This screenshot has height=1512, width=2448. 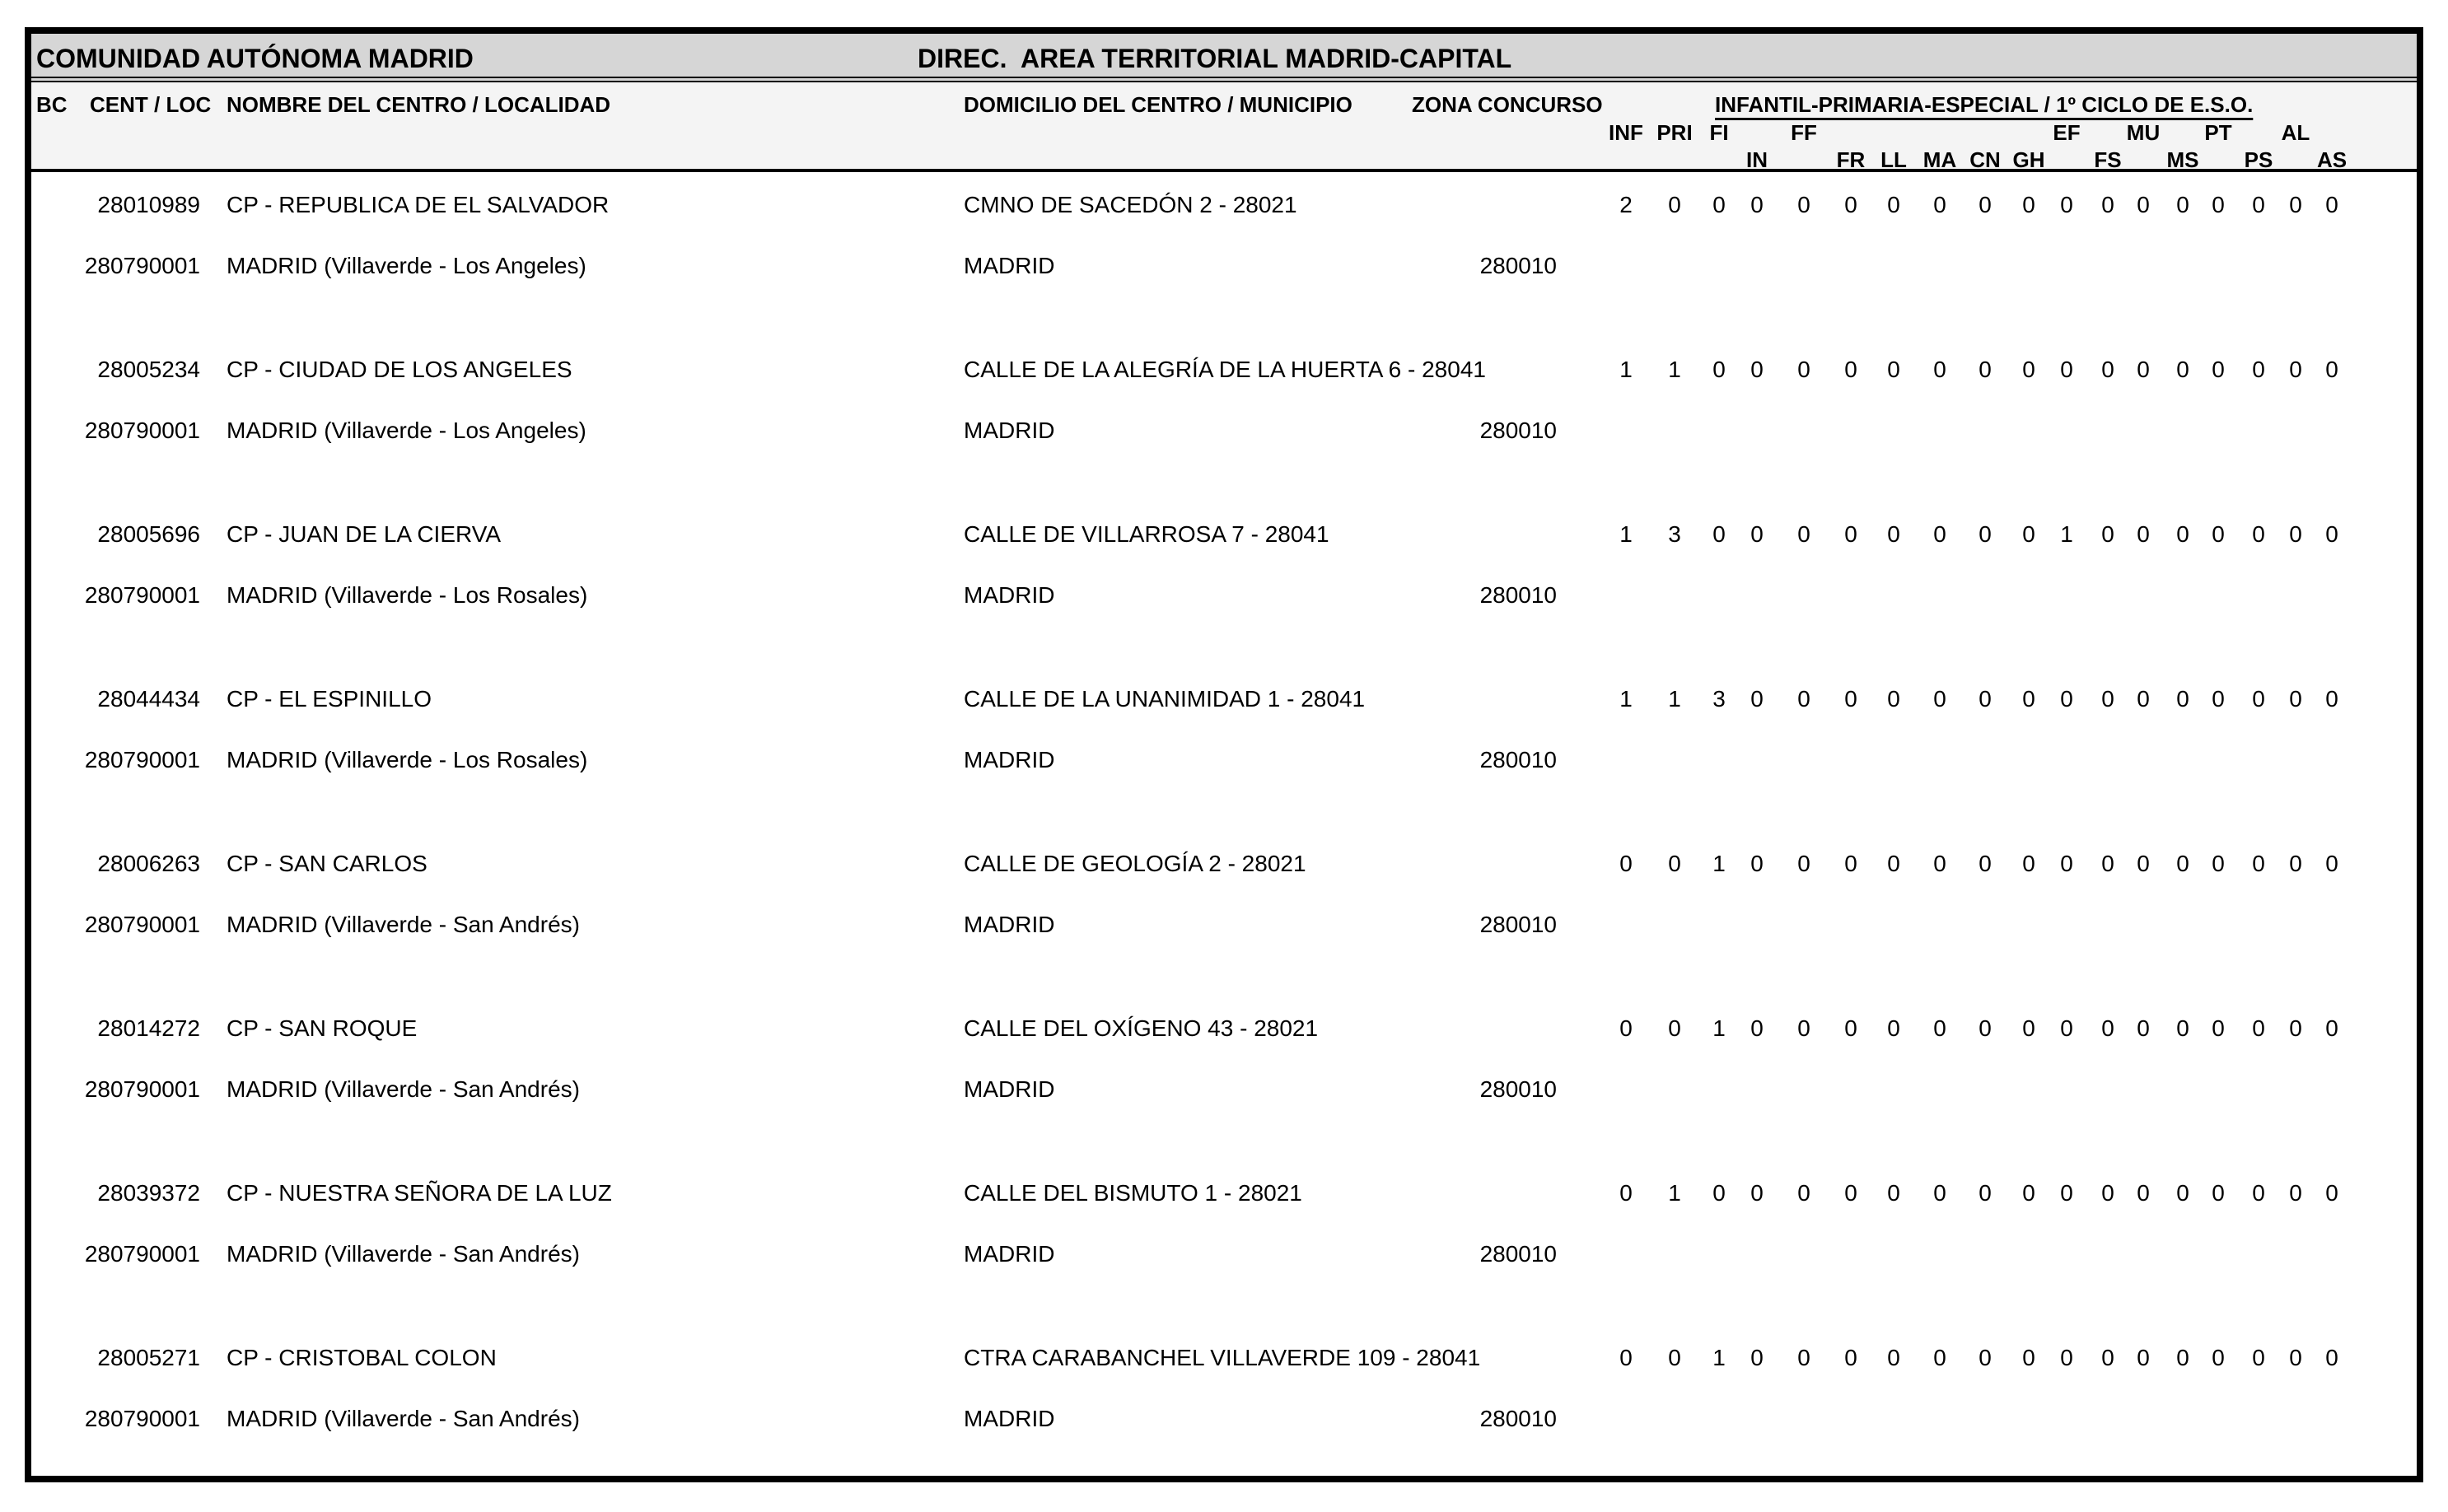 I want to click on center-code: 28005234, so click(x=148, y=369).